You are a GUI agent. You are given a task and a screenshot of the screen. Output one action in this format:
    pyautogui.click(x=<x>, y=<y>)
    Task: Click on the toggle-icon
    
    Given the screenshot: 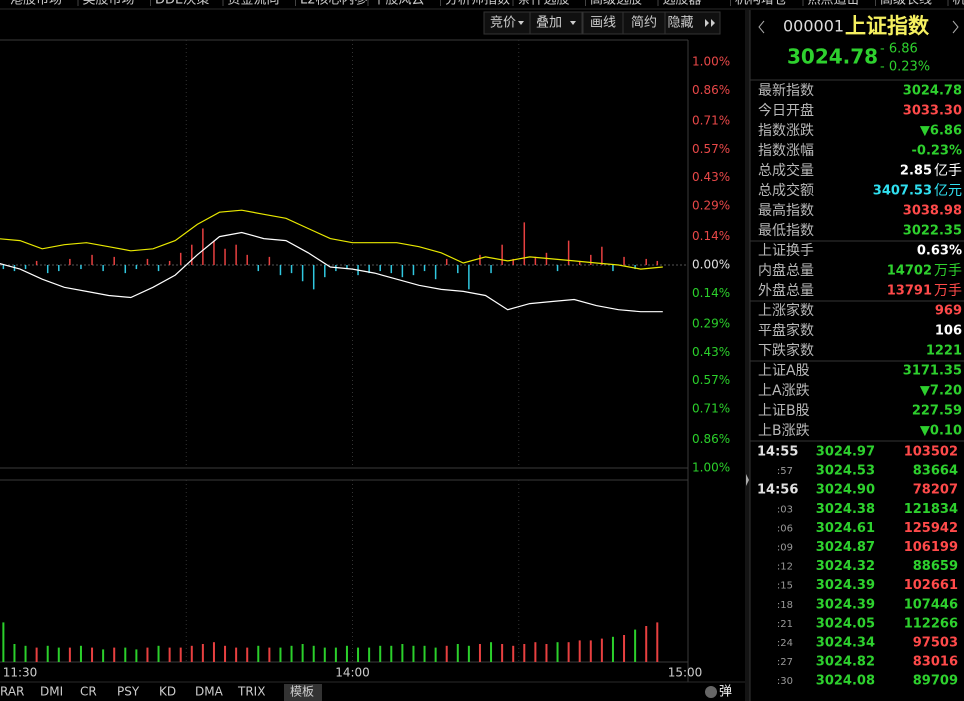 What is the action you would take?
    pyautogui.click(x=711, y=692)
    